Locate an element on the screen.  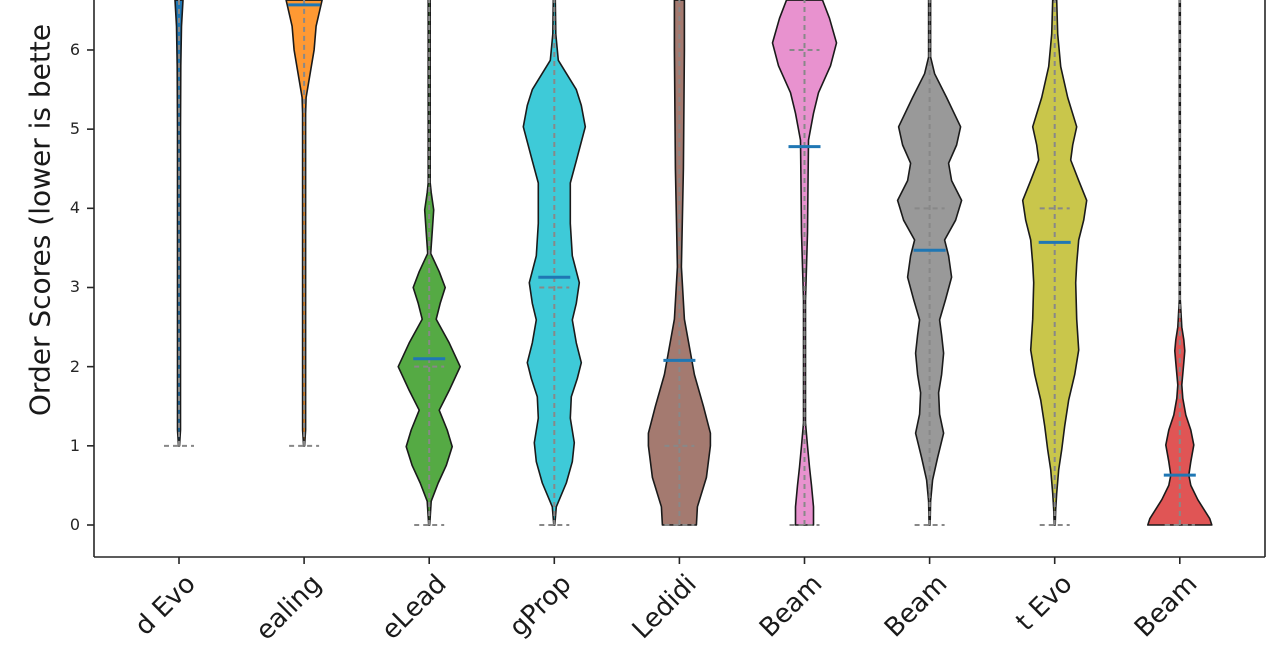
y-tick-label: 1 is located at coordinates (74, 445).